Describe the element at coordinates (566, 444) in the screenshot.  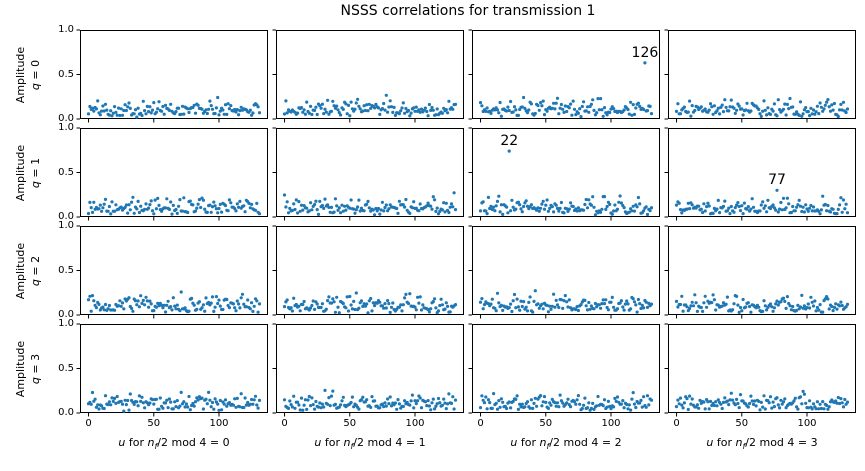
I see `x-axis-label-mod2: u for nf/2 mod 4 = 2` at that location.